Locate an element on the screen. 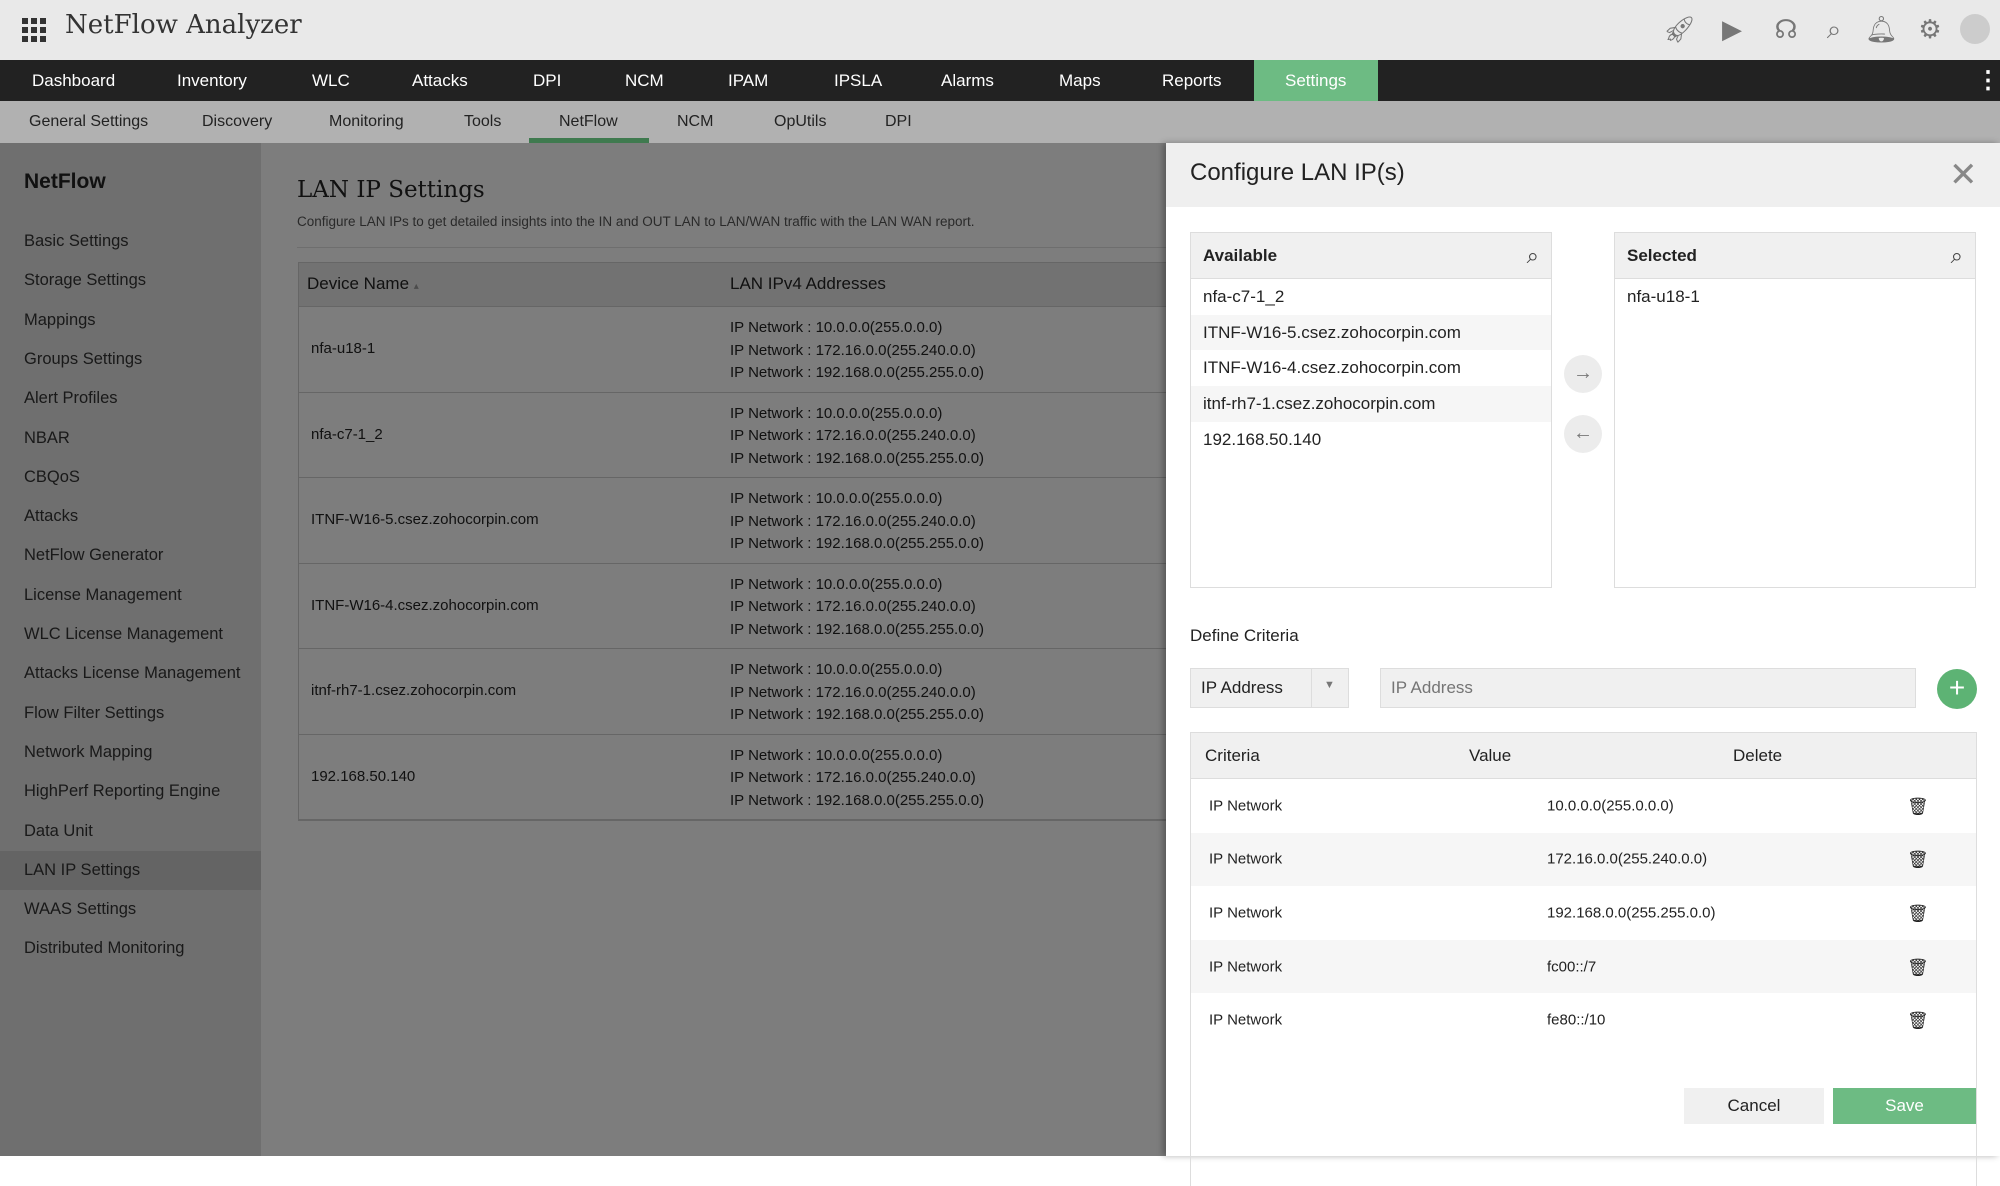 The image size is (2000, 1186). criteria-row: IP Network fe80::/10 🗑︎ is located at coordinates (1583, 1020).